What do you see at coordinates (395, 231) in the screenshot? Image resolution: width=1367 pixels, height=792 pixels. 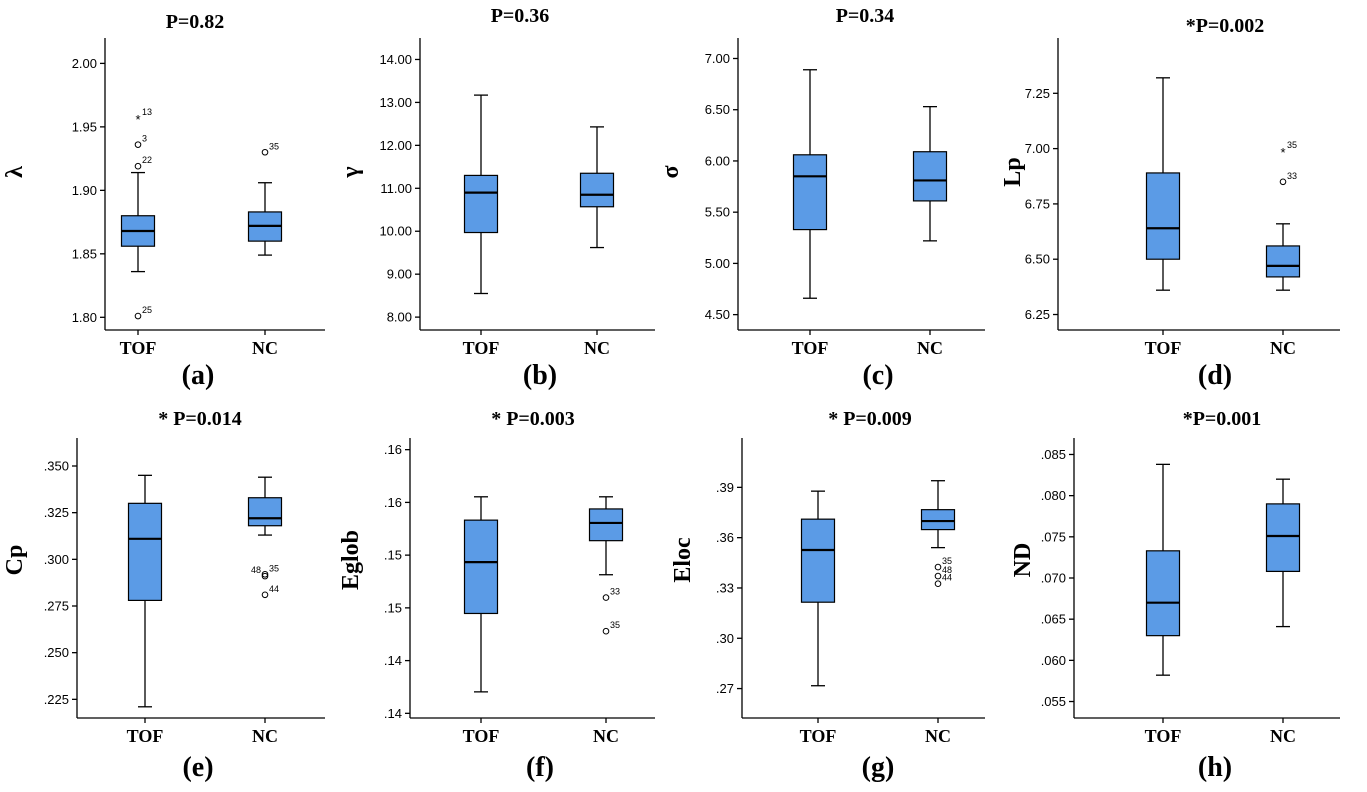 I see `y-tick-label: 10.00` at bounding box center [395, 231].